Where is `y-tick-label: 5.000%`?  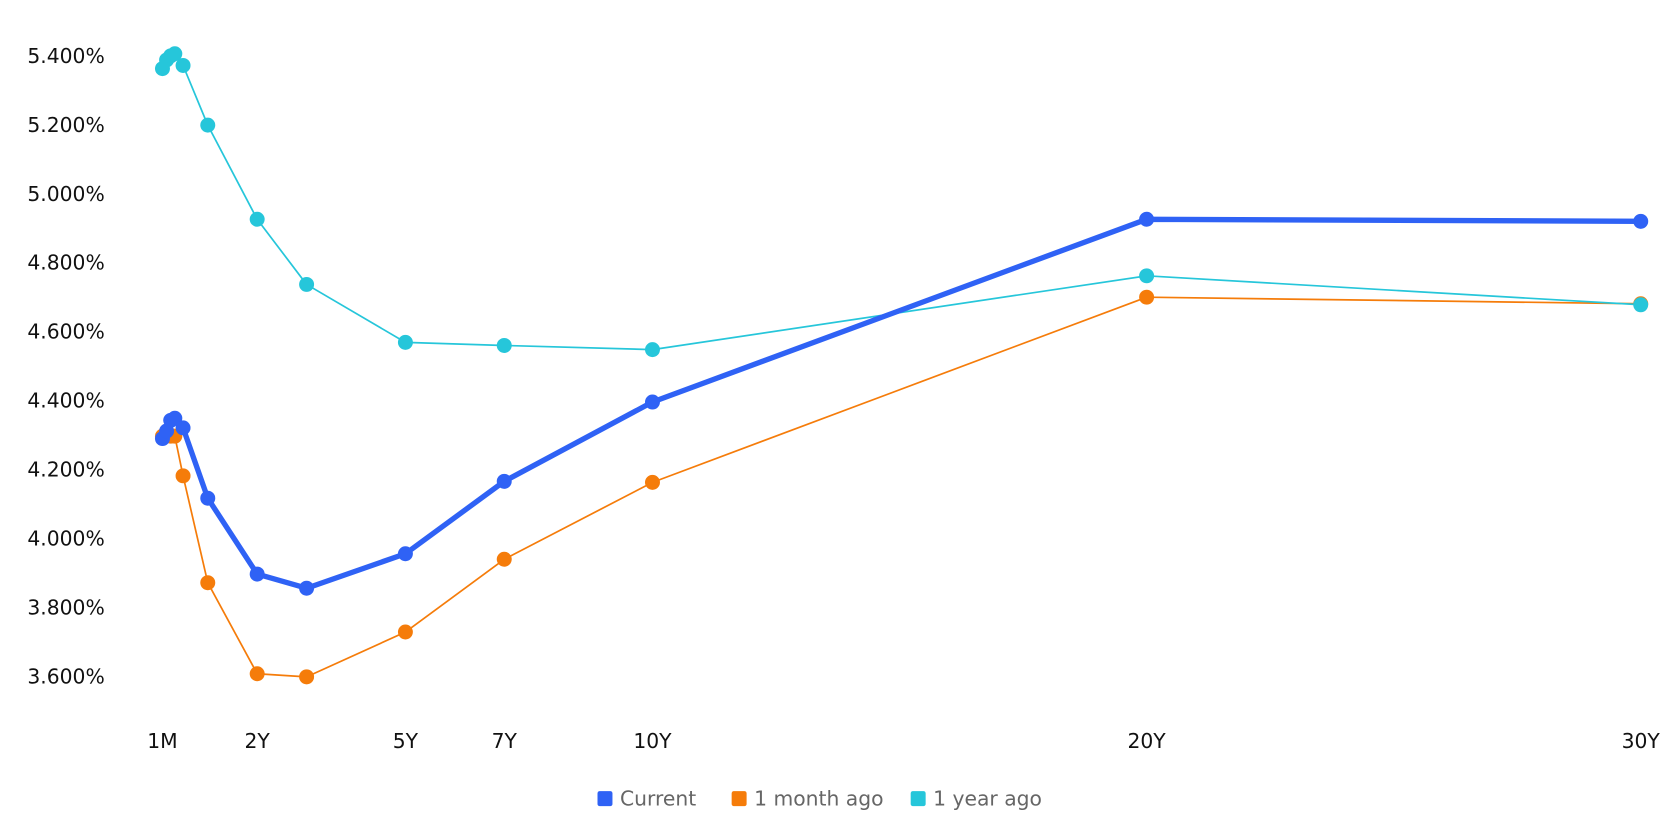 y-tick-label: 5.000% is located at coordinates (65, 194).